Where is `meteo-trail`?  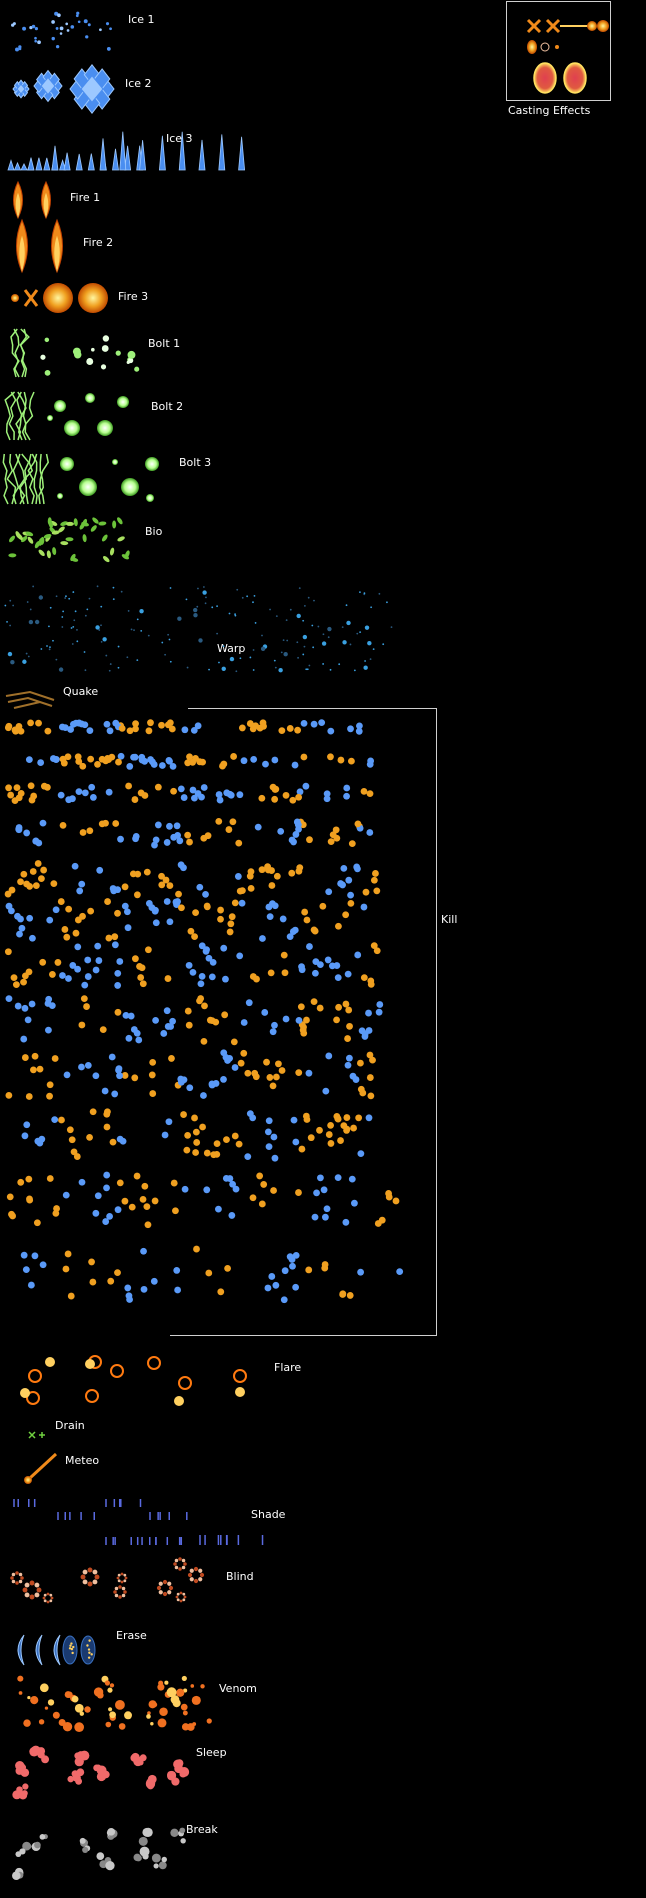 meteo-trail is located at coordinates (43, 1466).